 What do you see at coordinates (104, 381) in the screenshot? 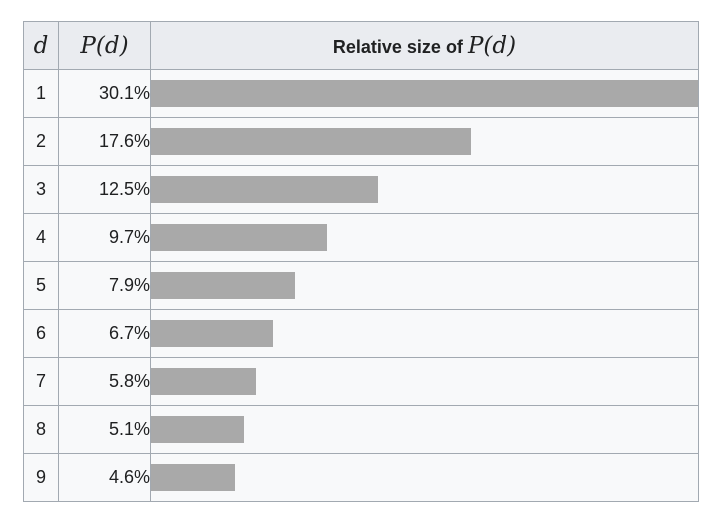
I see `probability-cell: 5.8%` at bounding box center [104, 381].